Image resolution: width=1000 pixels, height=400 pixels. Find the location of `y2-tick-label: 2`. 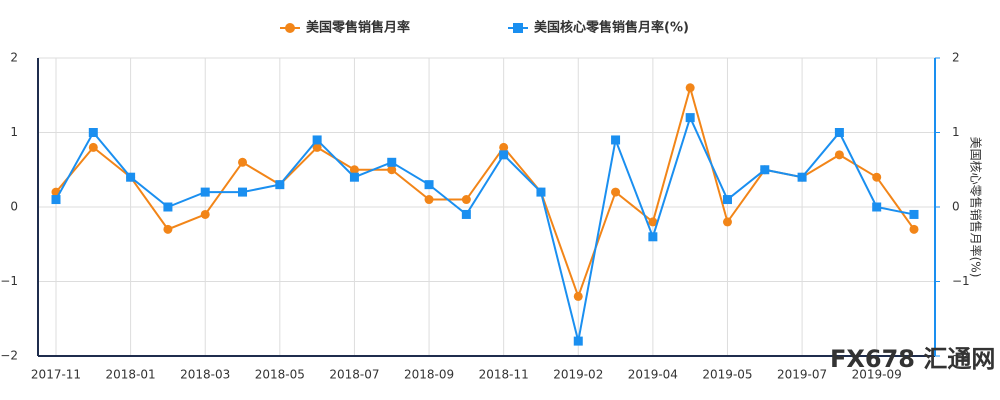

y2-tick-label: 2 is located at coordinates (956, 58).